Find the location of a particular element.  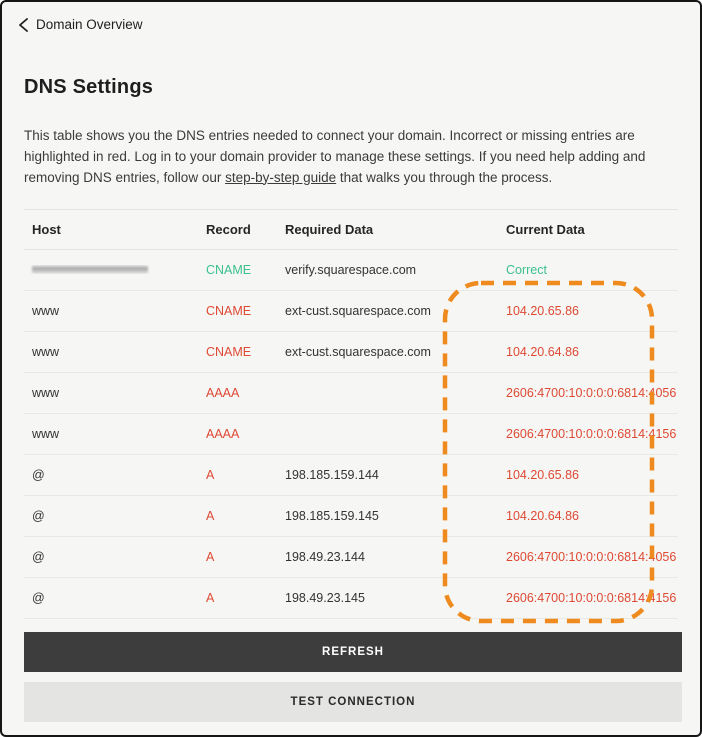

page-title: DNS Settings is located at coordinates (89, 86).